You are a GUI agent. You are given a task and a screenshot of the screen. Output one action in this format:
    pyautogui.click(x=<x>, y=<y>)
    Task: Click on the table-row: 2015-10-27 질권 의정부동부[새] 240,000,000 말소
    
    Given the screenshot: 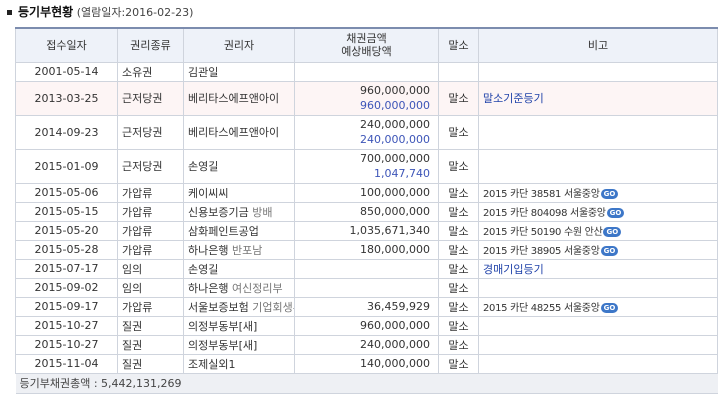 What is the action you would take?
    pyautogui.click(x=366, y=344)
    